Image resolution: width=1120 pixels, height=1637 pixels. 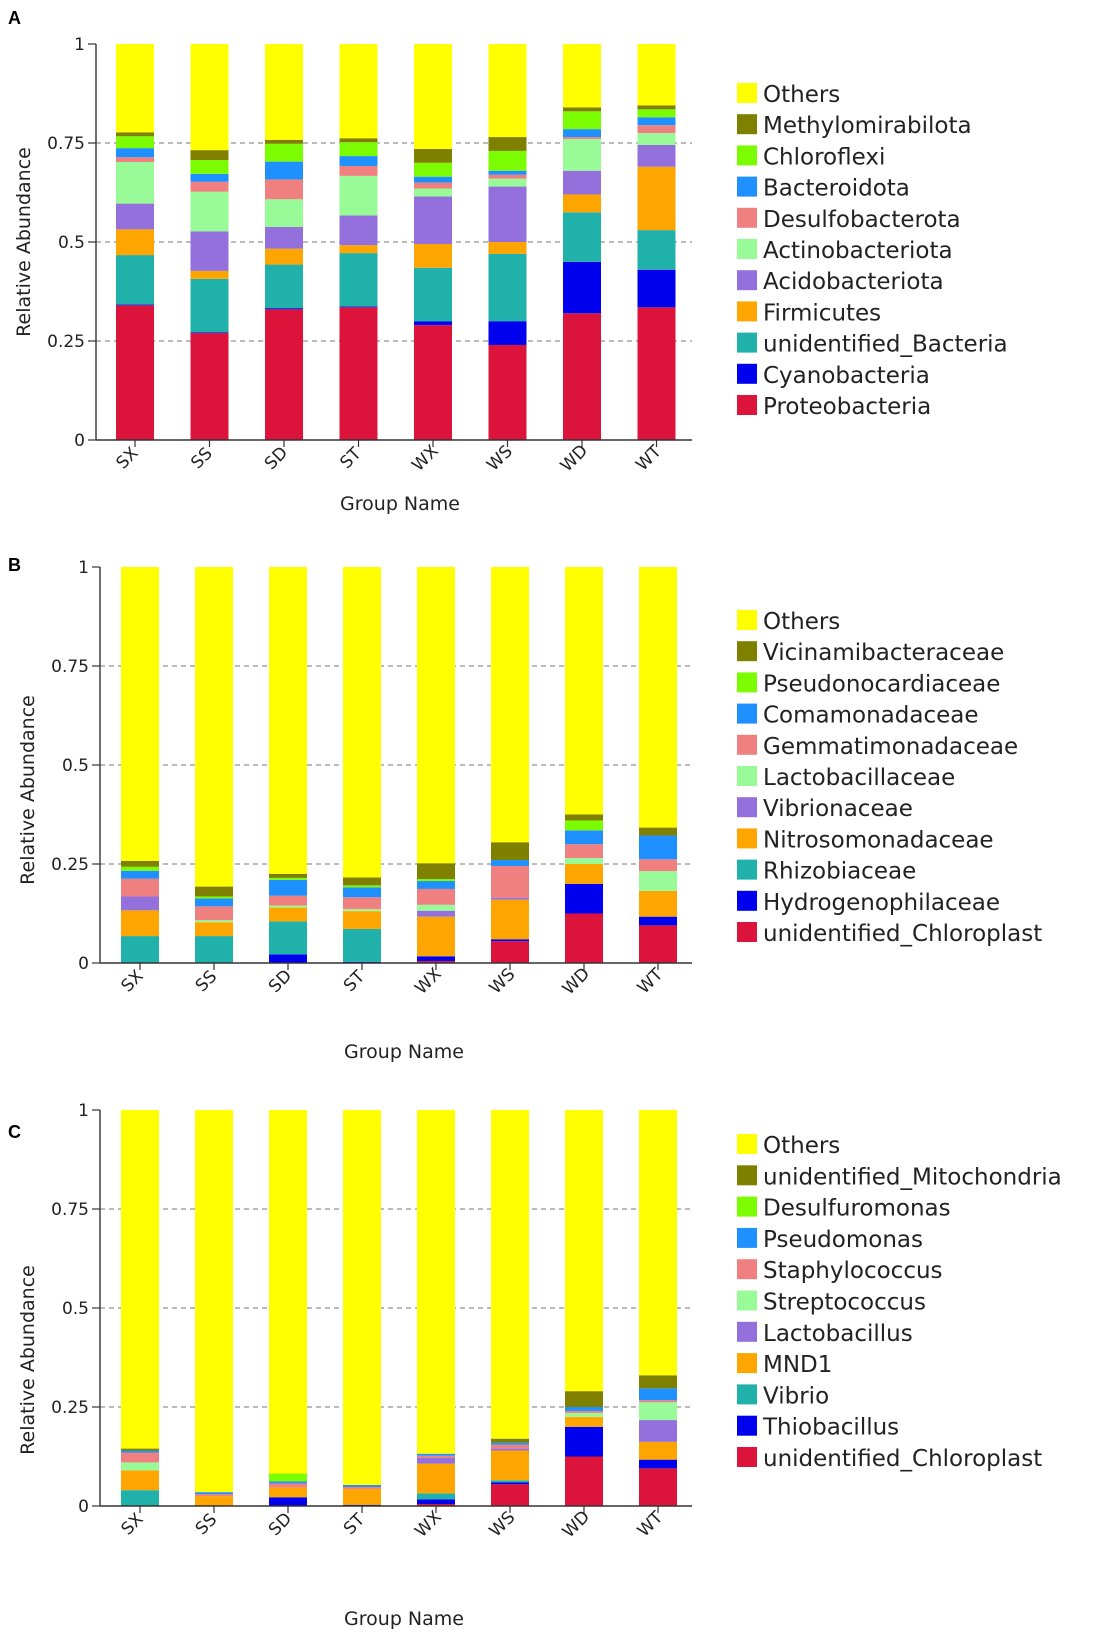 I want to click on legend-label: Nitrosomonadaceae, so click(x=878, y=840).